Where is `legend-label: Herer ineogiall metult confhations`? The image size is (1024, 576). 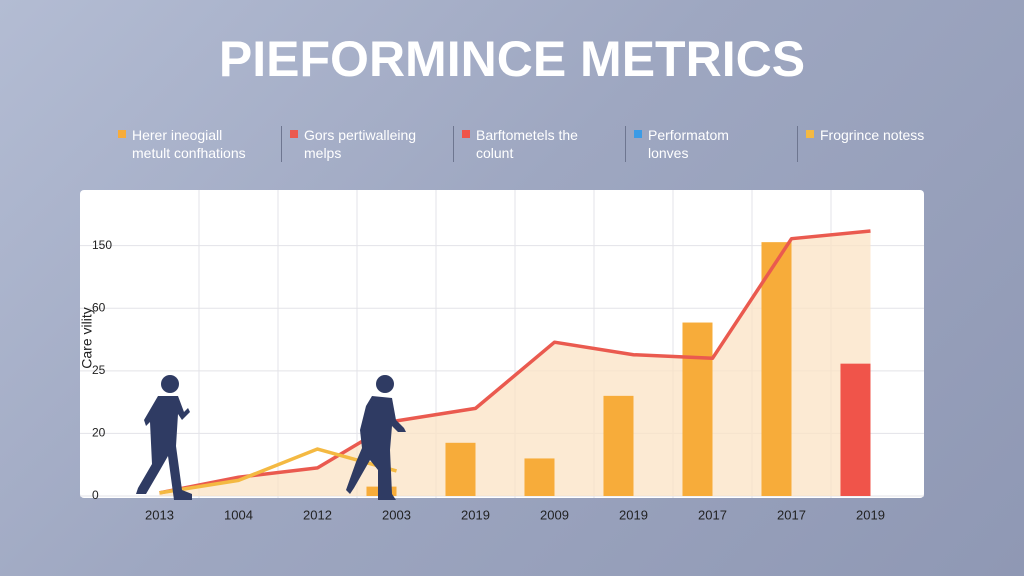 legend-label: Herer ineogiall metult confhations is located at coordinates (189, 144).